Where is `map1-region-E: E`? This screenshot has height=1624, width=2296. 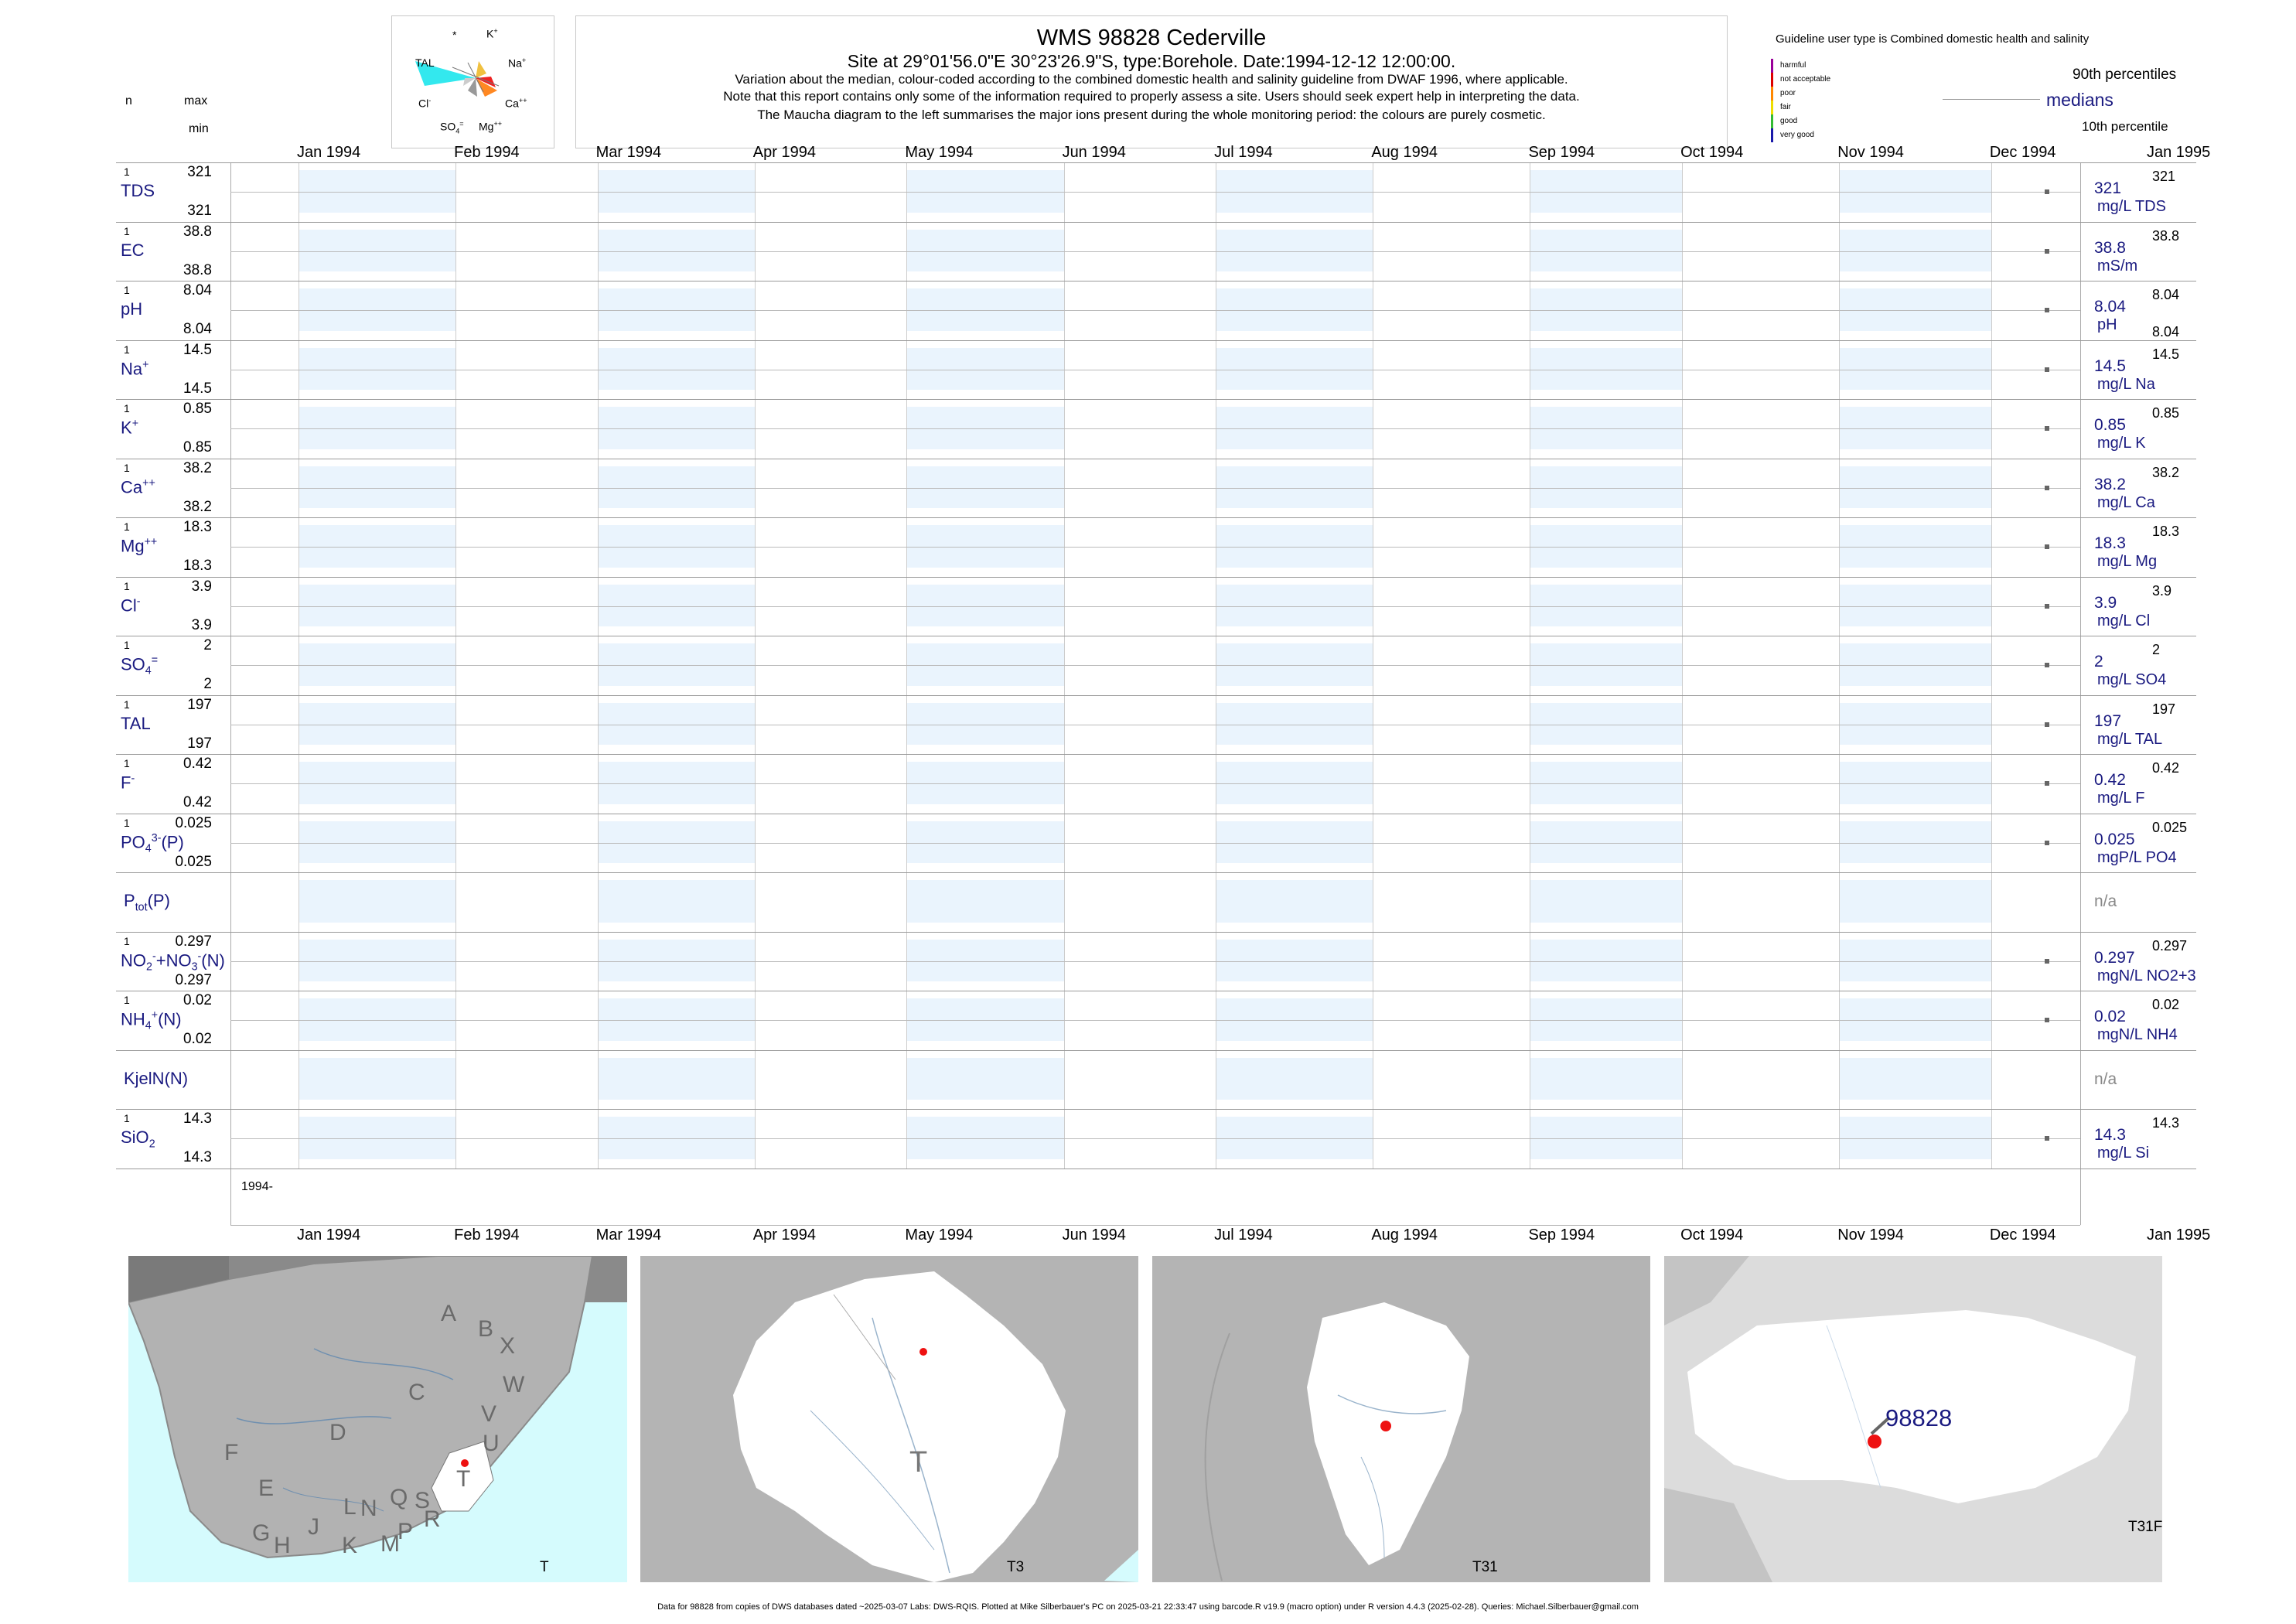 map1-region-E: E is located at coordinates (266, 1488).